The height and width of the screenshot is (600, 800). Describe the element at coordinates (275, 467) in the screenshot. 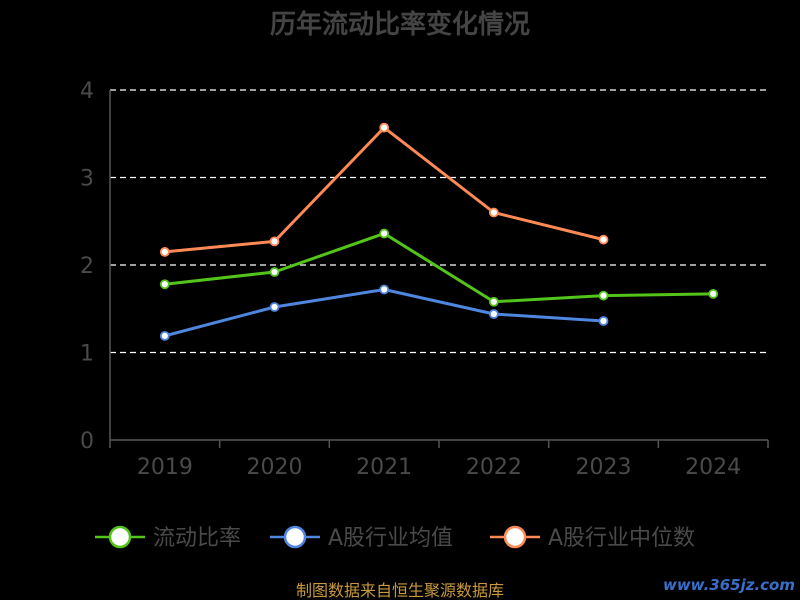

I see `x-tick-label: 2020` at that location.